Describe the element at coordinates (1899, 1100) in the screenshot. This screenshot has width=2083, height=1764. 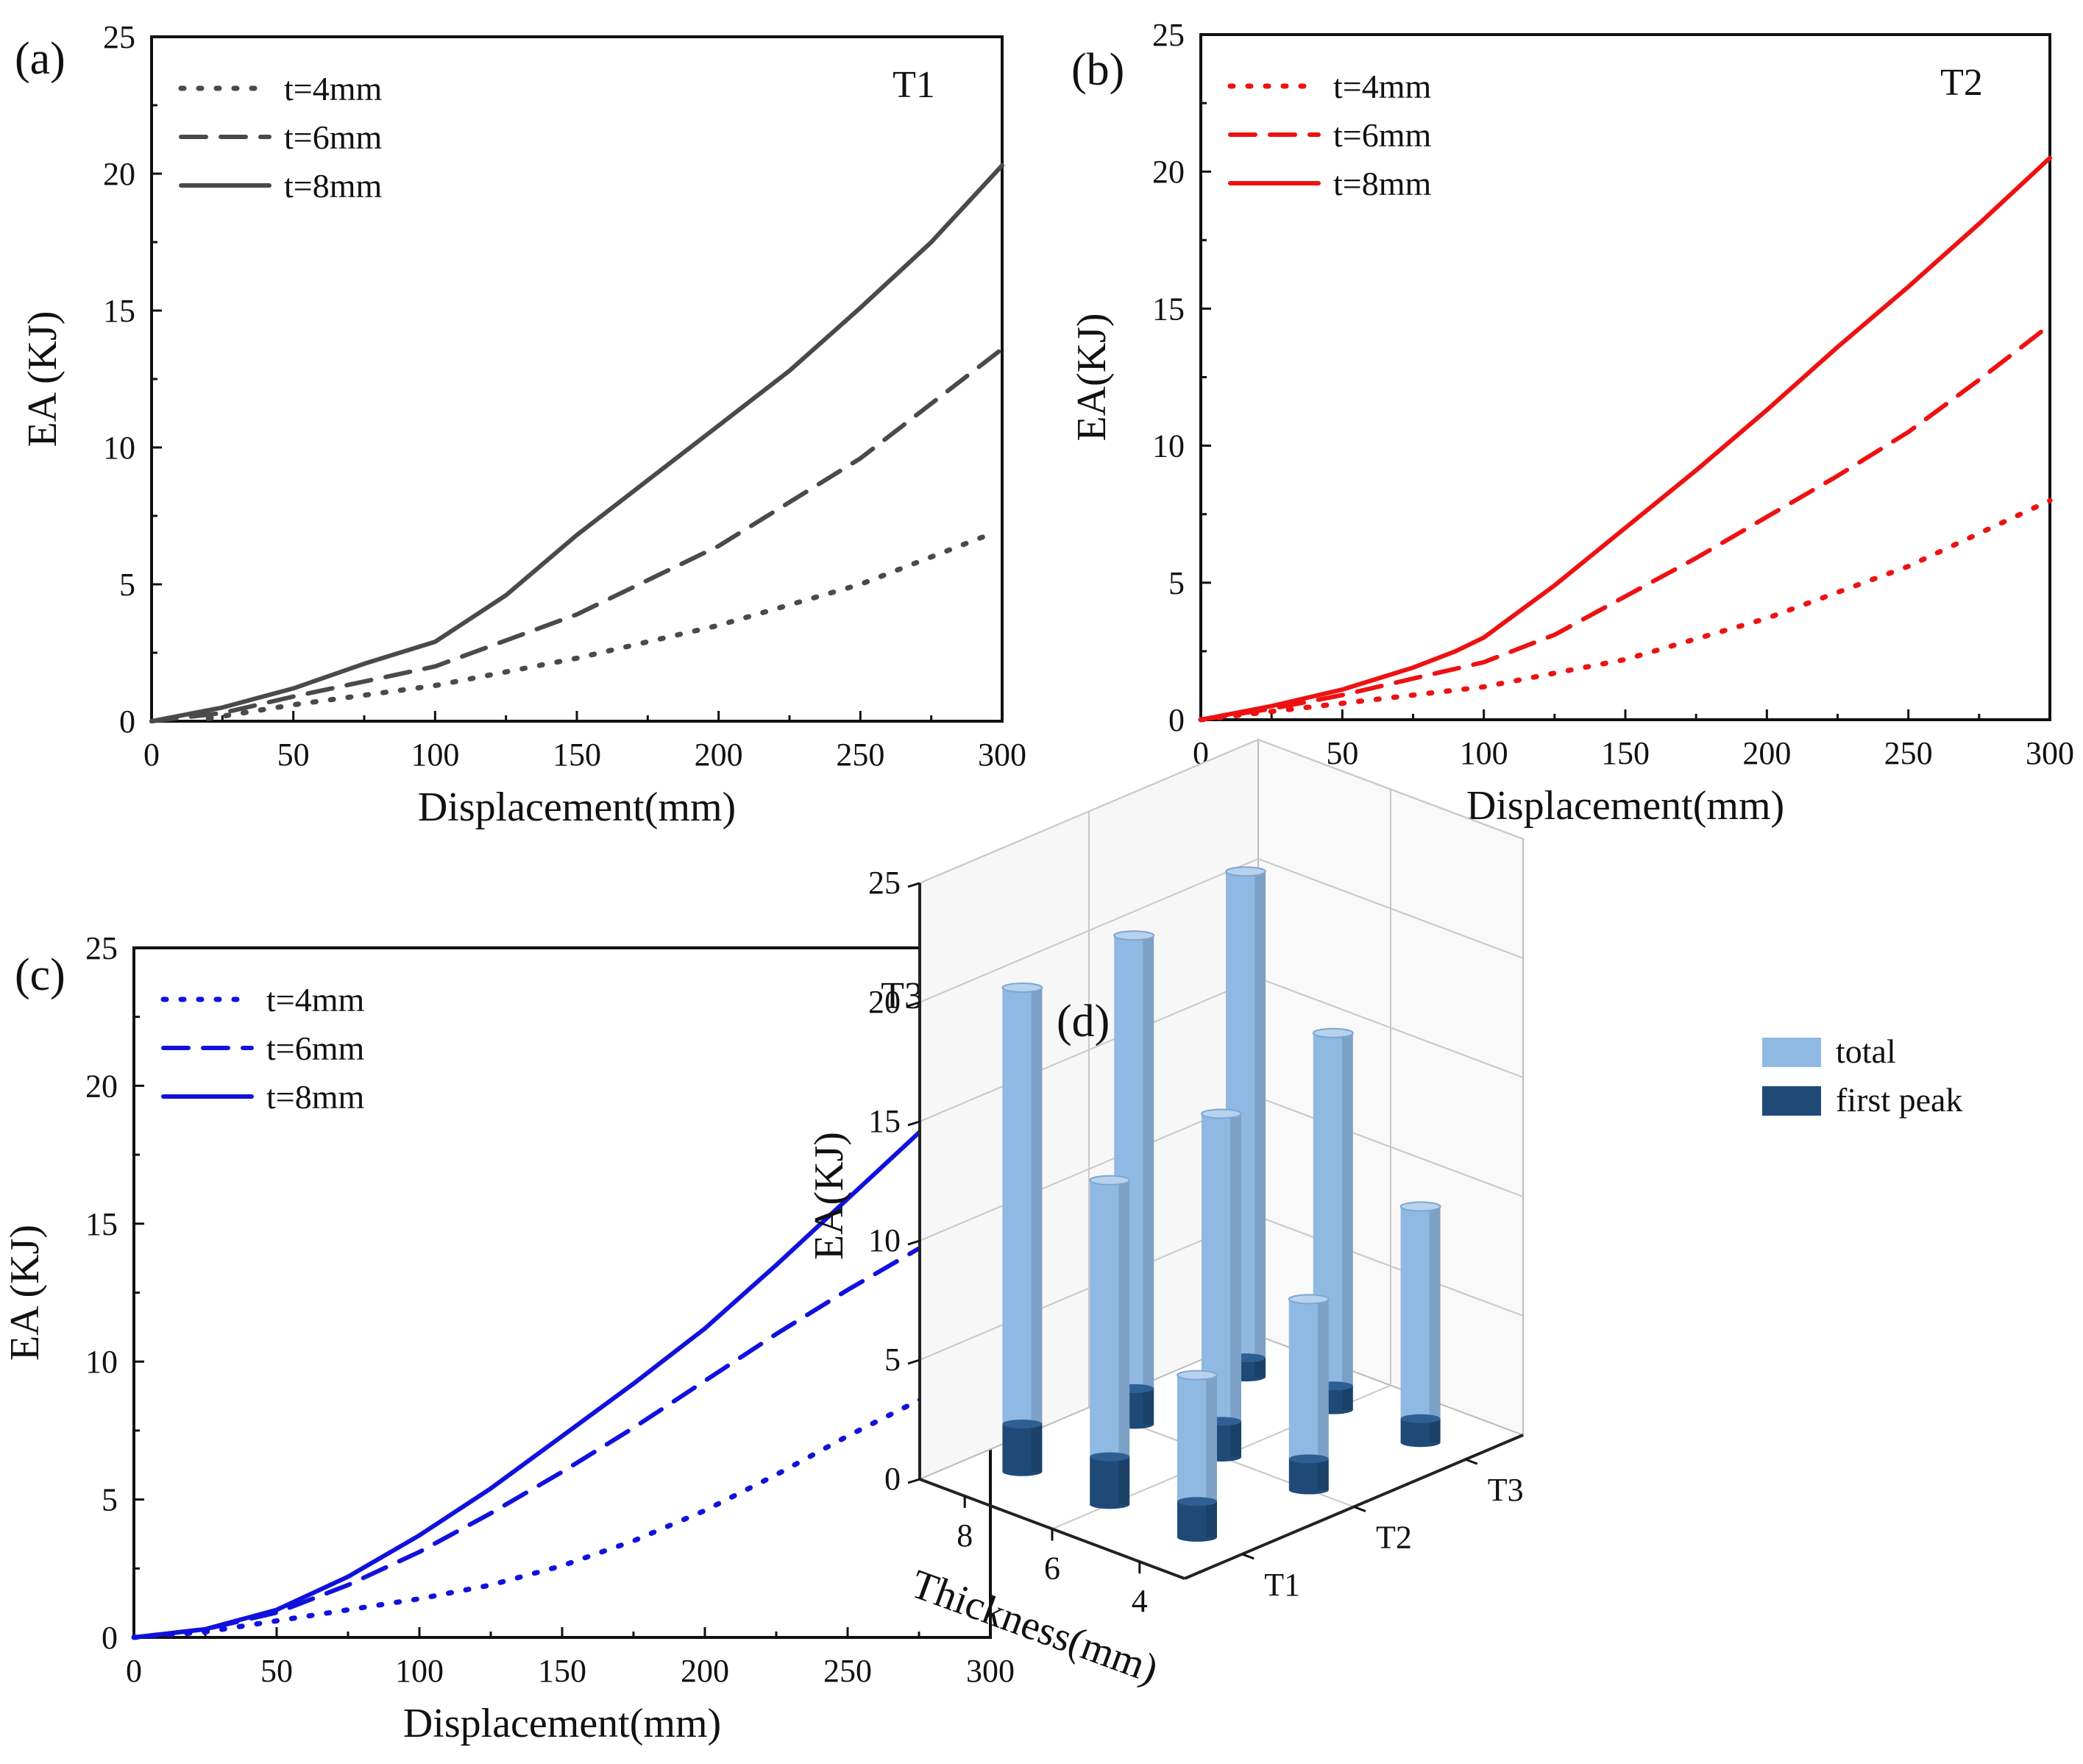
I see `legend-label: first peak` at that location.